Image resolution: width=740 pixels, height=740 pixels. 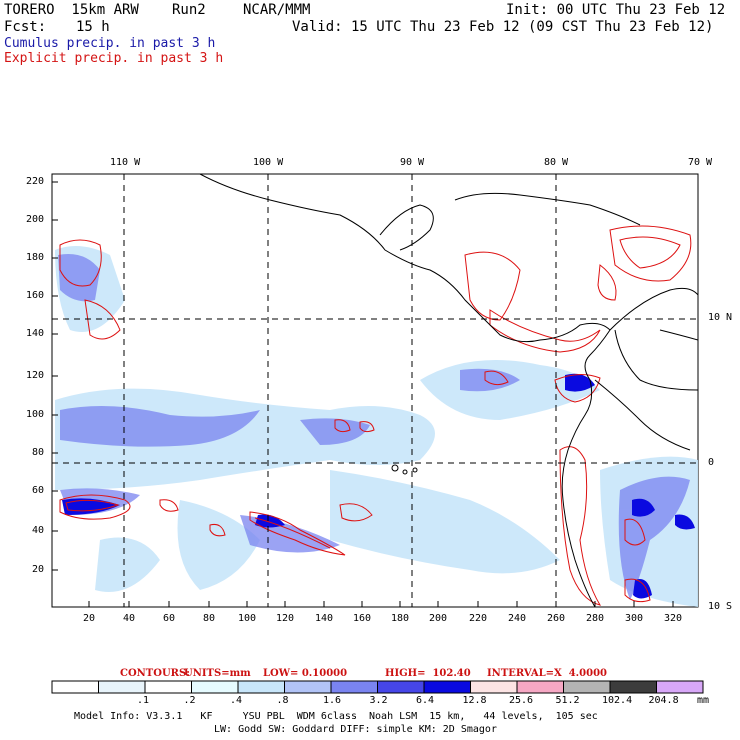 I want to click on left-tick-label: 40, so click(x=38, y=530).